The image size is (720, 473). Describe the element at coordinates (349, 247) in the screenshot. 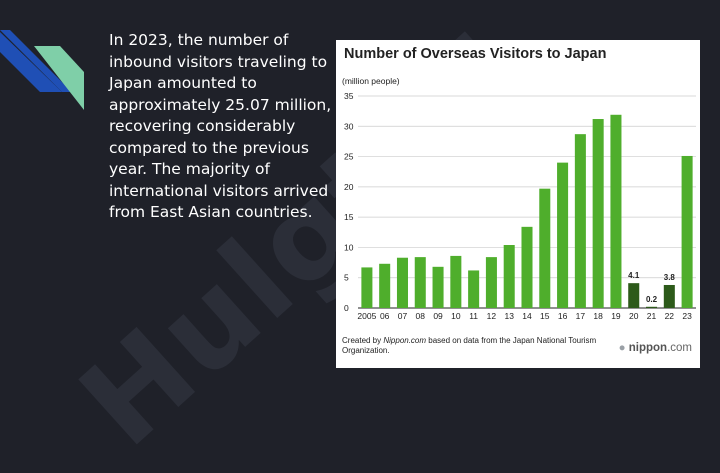

I see `y-tick-label: 10` at that location.